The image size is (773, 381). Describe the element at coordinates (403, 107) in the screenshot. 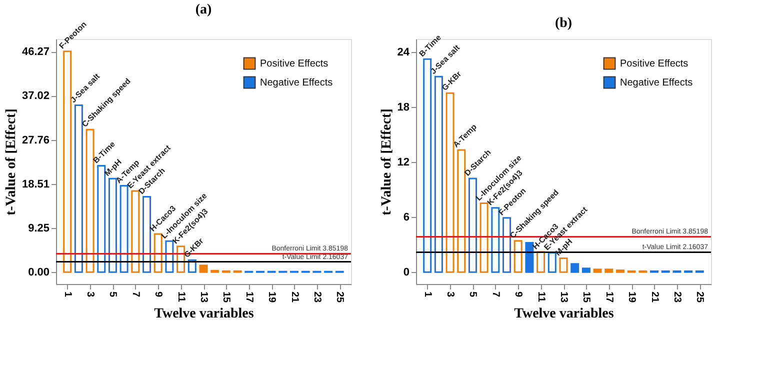

I see `y-tick-label: 18` at that location.